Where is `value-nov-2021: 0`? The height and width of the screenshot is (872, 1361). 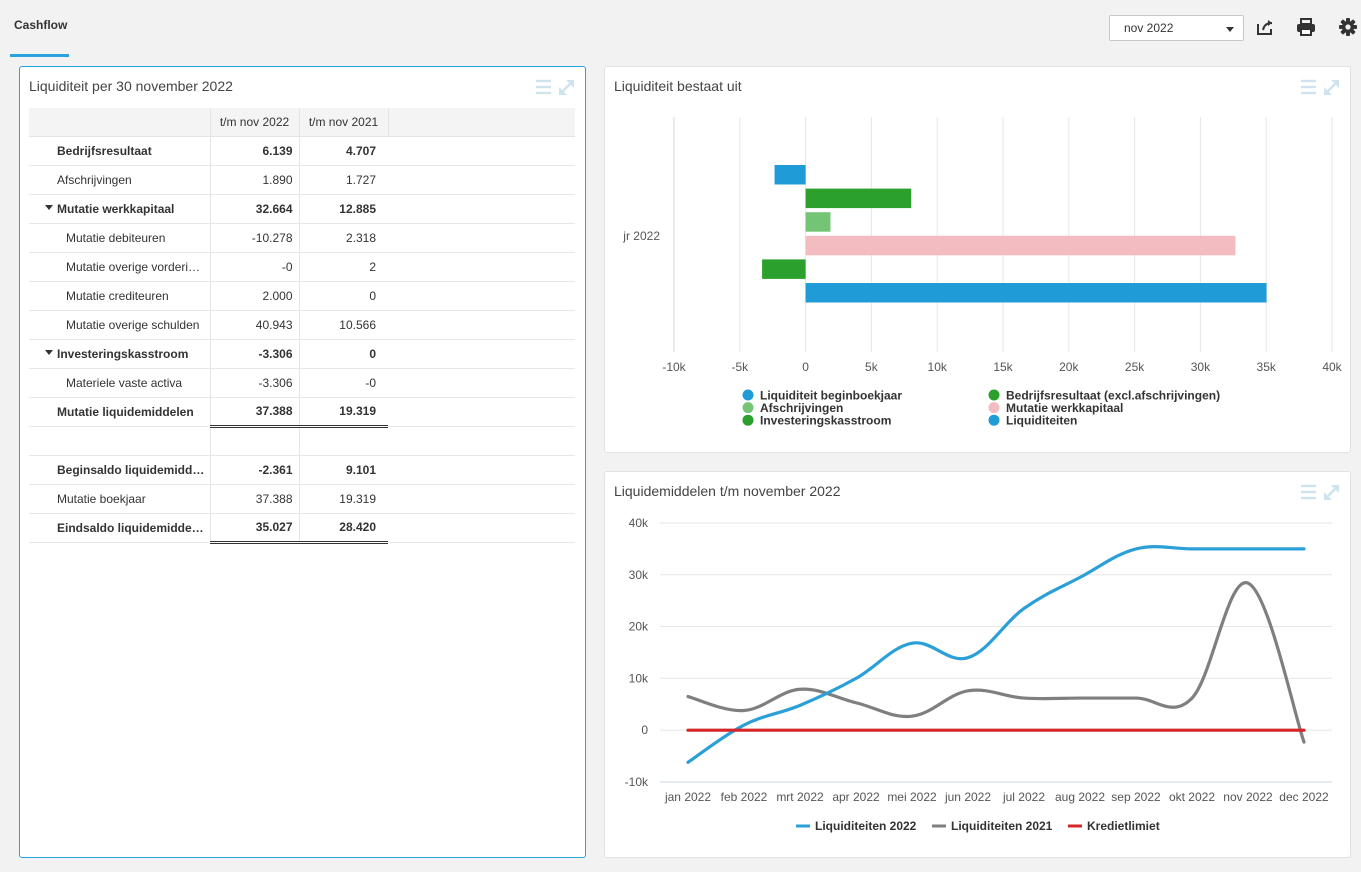
value-nov-2021: 0 is located at coordinates (343, 296).